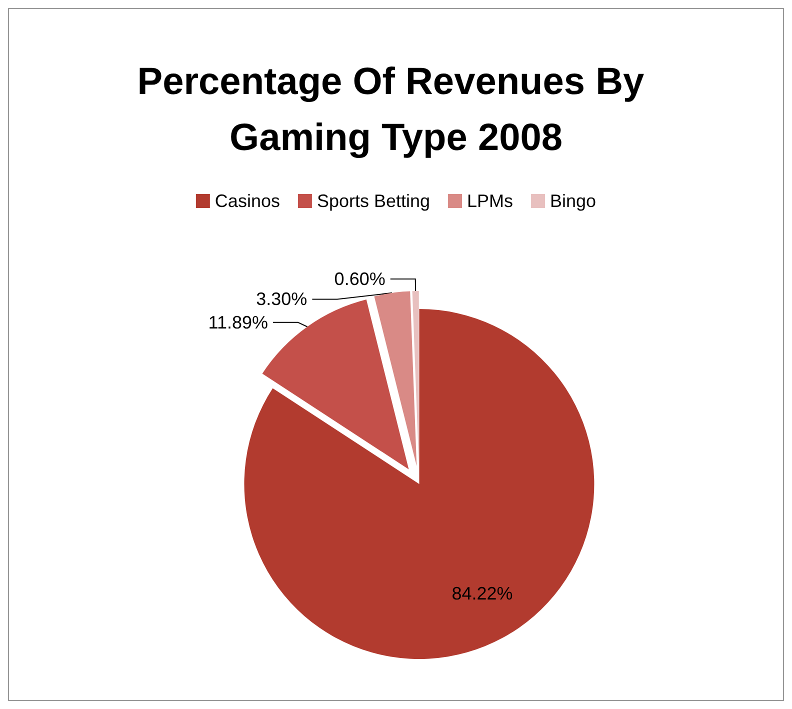  I want to click on data-label: 3.30%, so click(282, 299).